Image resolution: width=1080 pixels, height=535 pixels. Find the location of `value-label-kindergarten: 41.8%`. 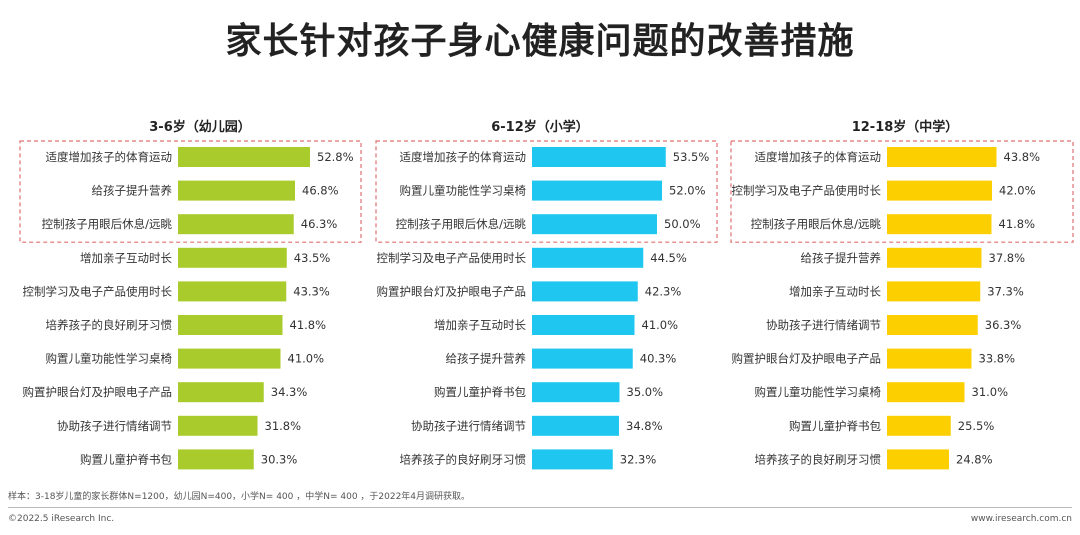

value-label-kindergarten: 41.8% is located at coordinates (308, 325).